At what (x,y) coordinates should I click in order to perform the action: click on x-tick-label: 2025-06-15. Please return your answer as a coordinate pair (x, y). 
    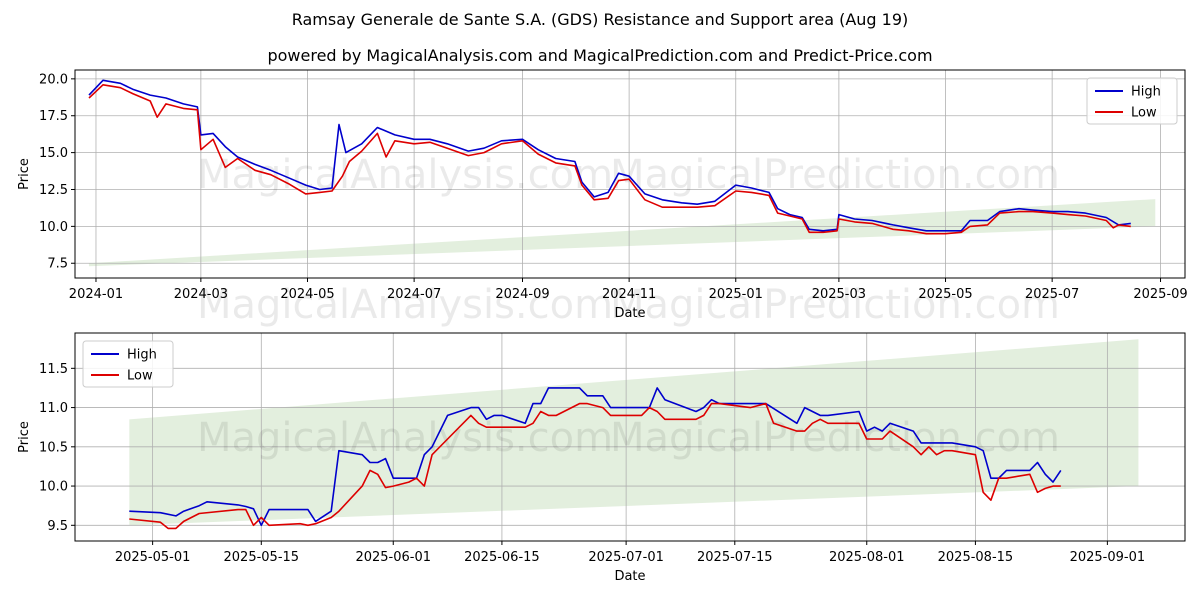
    Looking at the image, I should click on (502, 557).